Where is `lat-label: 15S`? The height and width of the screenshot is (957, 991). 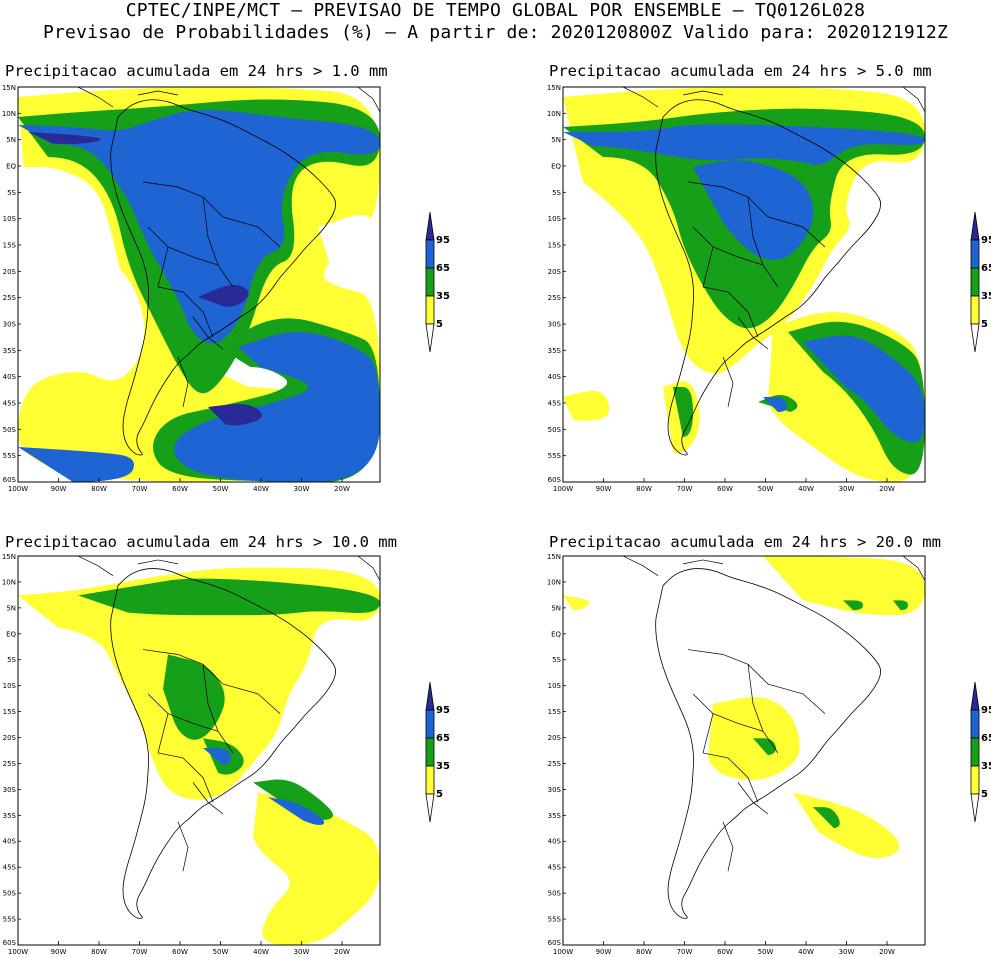
lat-label: 15S is located at coordinates (10, 246).